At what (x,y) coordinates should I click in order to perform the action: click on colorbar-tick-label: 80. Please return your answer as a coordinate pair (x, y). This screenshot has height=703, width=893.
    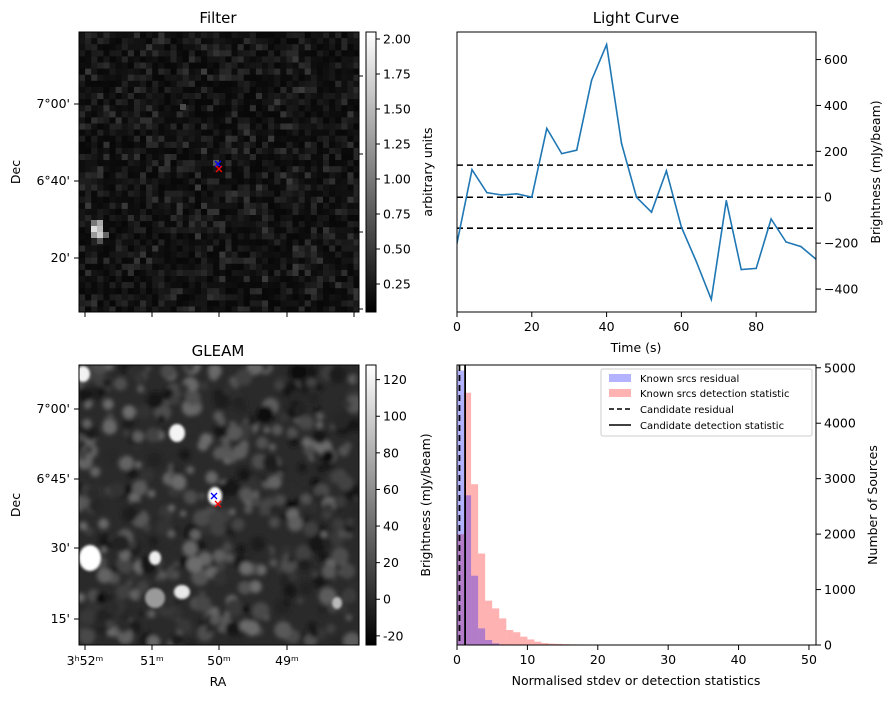
    Looking at the image, I should click on (391, 452).